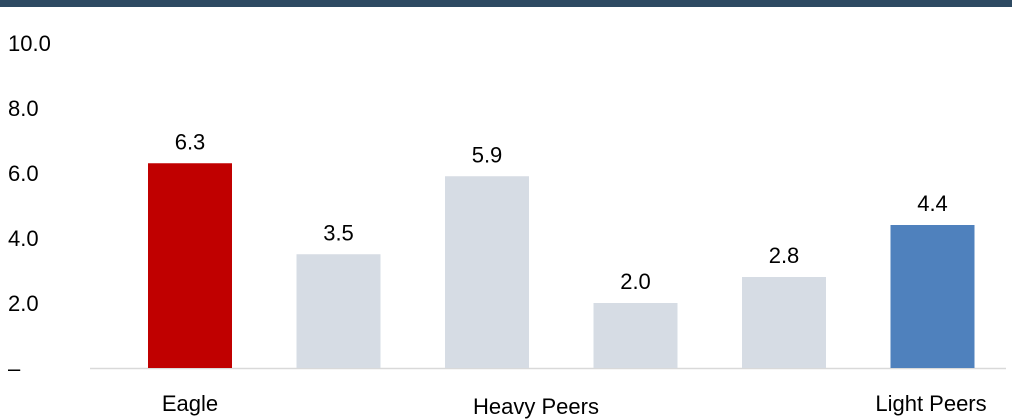 This screenshot has height=419, width=1012. Describe the element at coordinates (506, 3) in the screenshot. I see `top-rule` at that location.